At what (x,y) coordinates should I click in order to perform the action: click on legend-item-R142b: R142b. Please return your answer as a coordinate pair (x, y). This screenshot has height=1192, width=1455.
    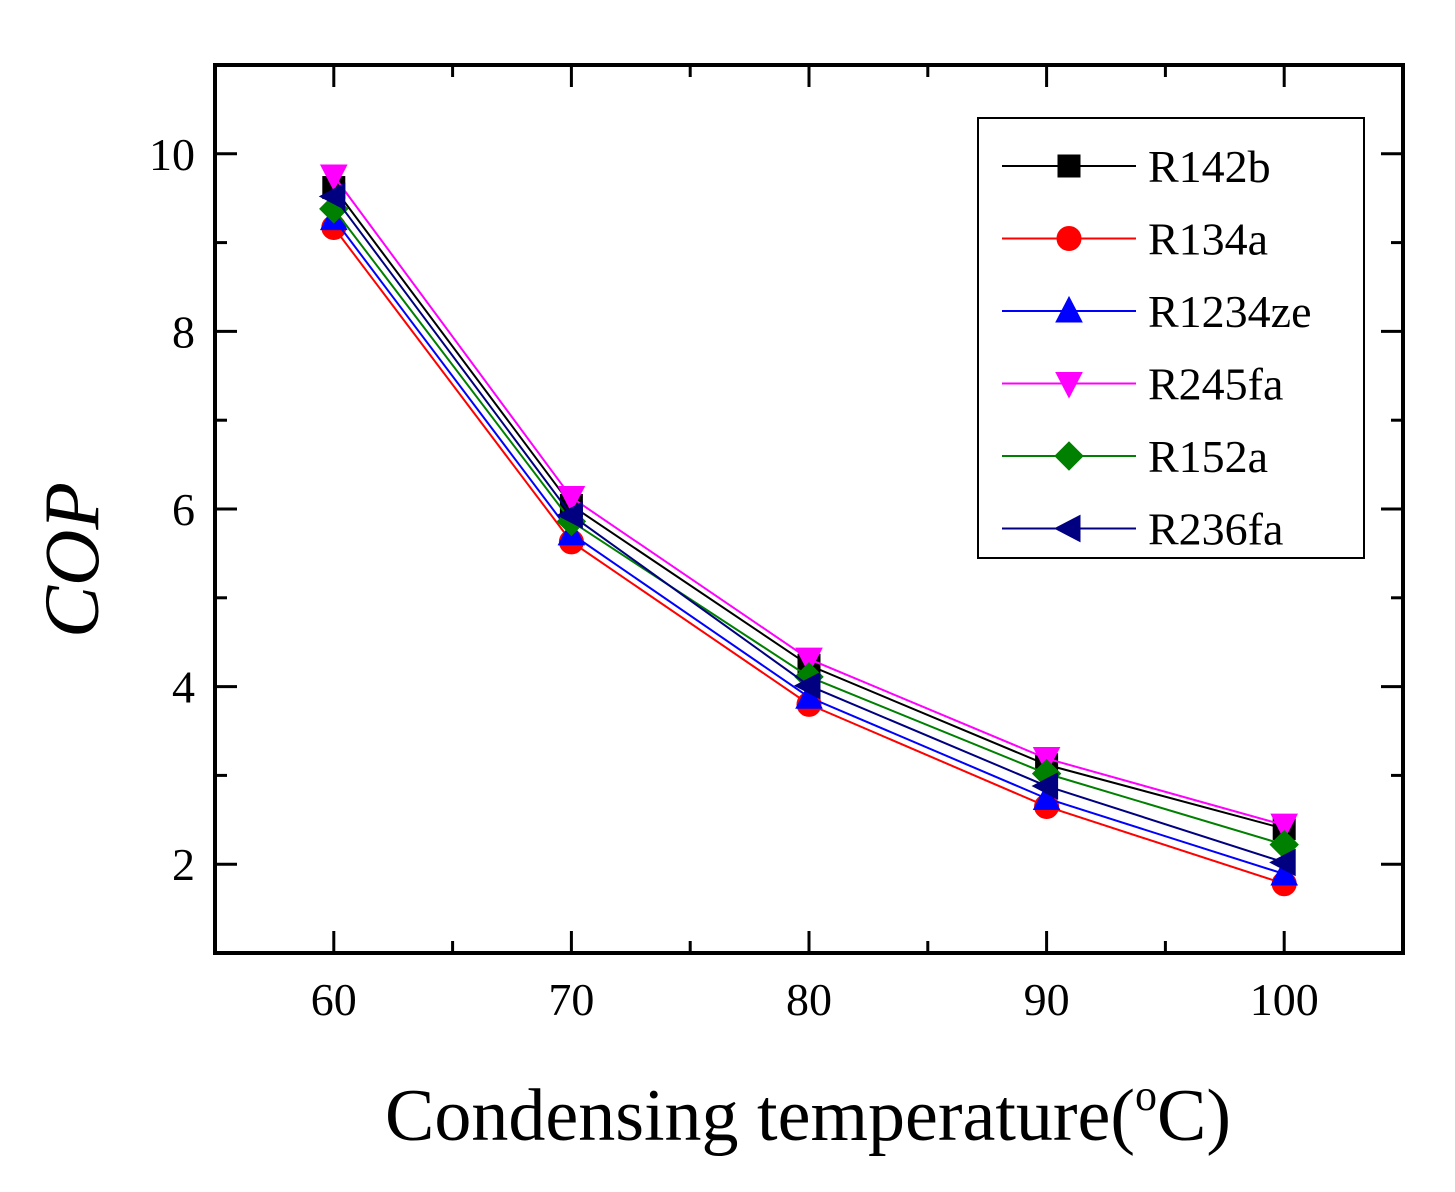
    Looking at the image, I should click on (1136, 166).